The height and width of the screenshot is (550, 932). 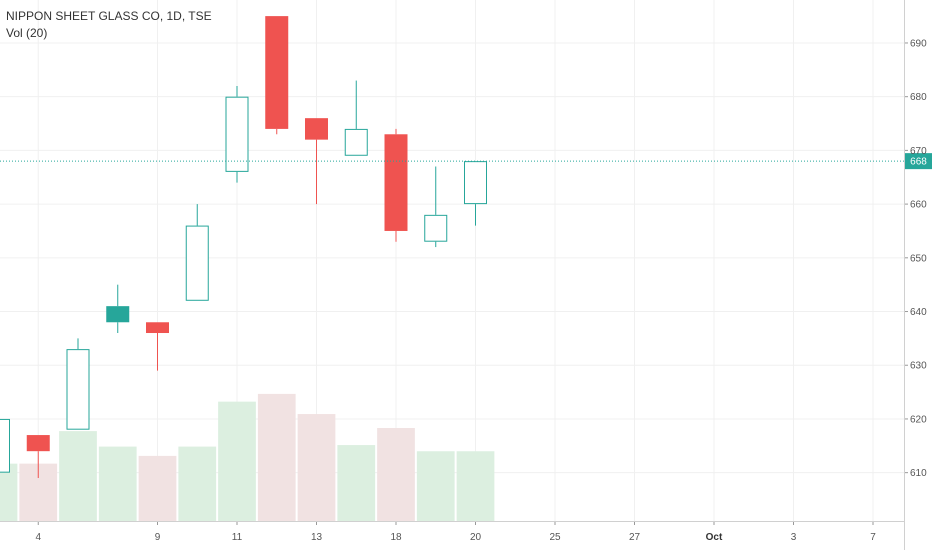 I want to click on y-tick-label: 630, so click(x=918, y=366).